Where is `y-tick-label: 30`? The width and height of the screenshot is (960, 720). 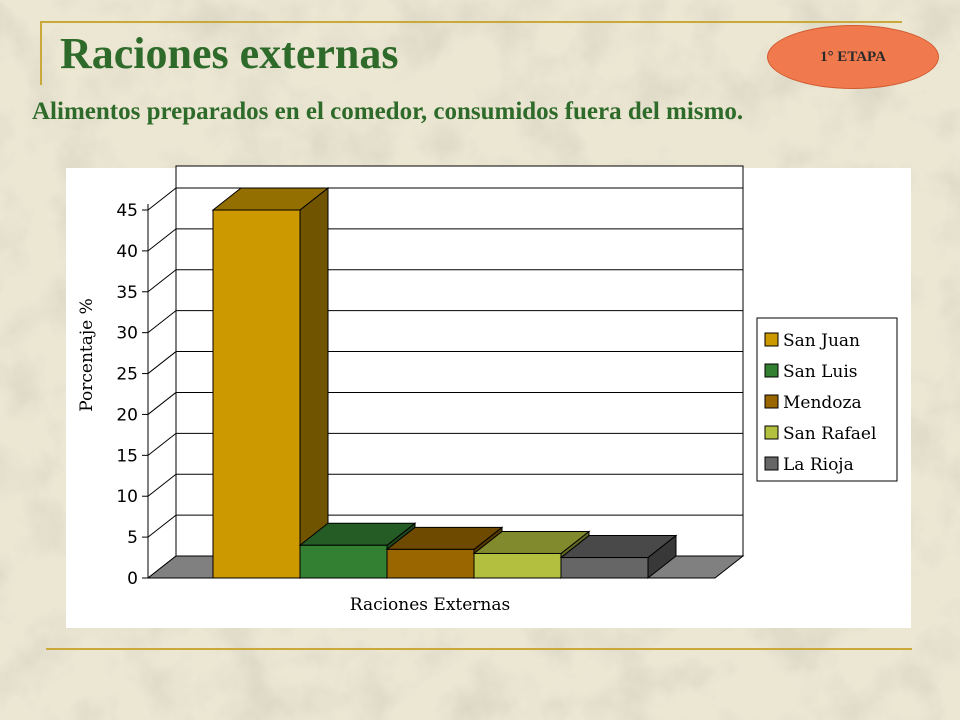 y-tick-label: 30 is located at coordinates (127, 334).